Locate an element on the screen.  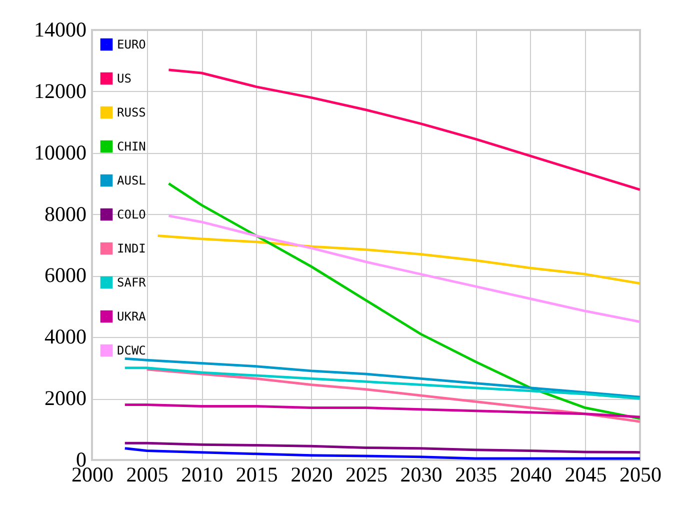
x-tick-label: 2035 is located at coordinates (476, 474).